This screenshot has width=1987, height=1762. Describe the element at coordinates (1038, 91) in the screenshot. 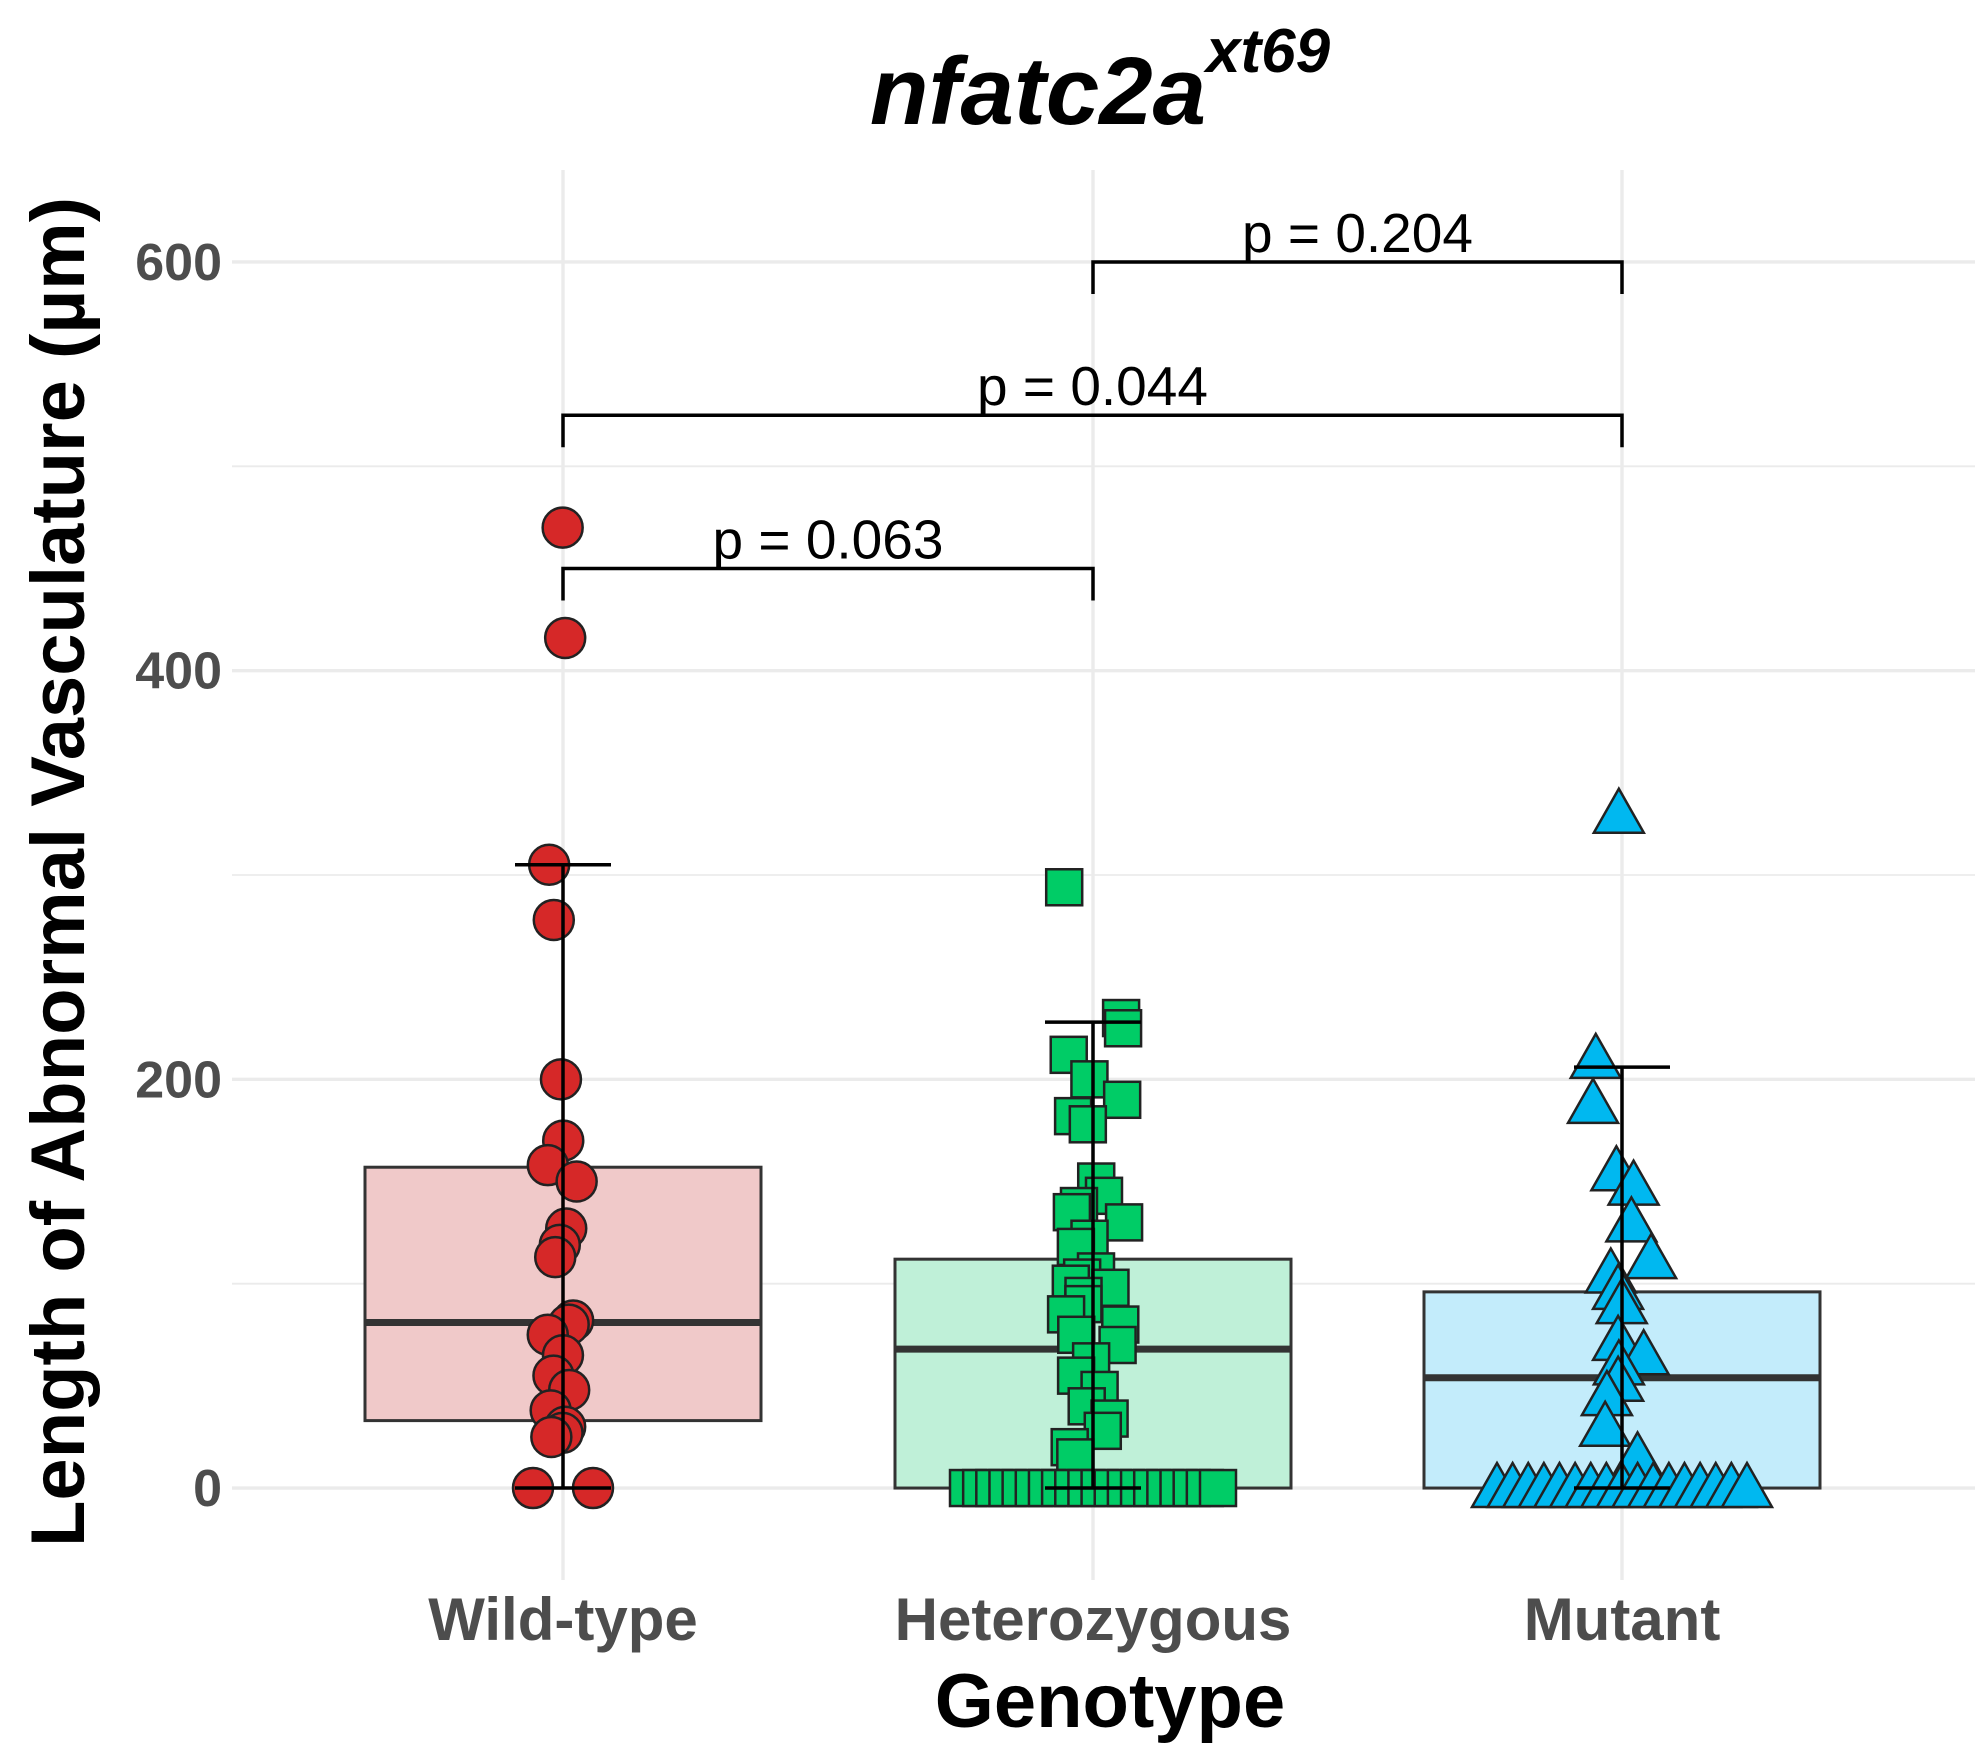

I see `chart-title-main: nfatc2a` at that location.